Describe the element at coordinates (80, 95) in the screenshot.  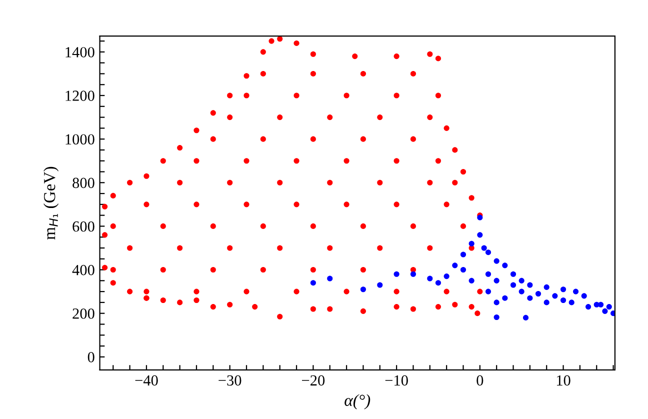
I see `y-tick-label: 1200` at that location.